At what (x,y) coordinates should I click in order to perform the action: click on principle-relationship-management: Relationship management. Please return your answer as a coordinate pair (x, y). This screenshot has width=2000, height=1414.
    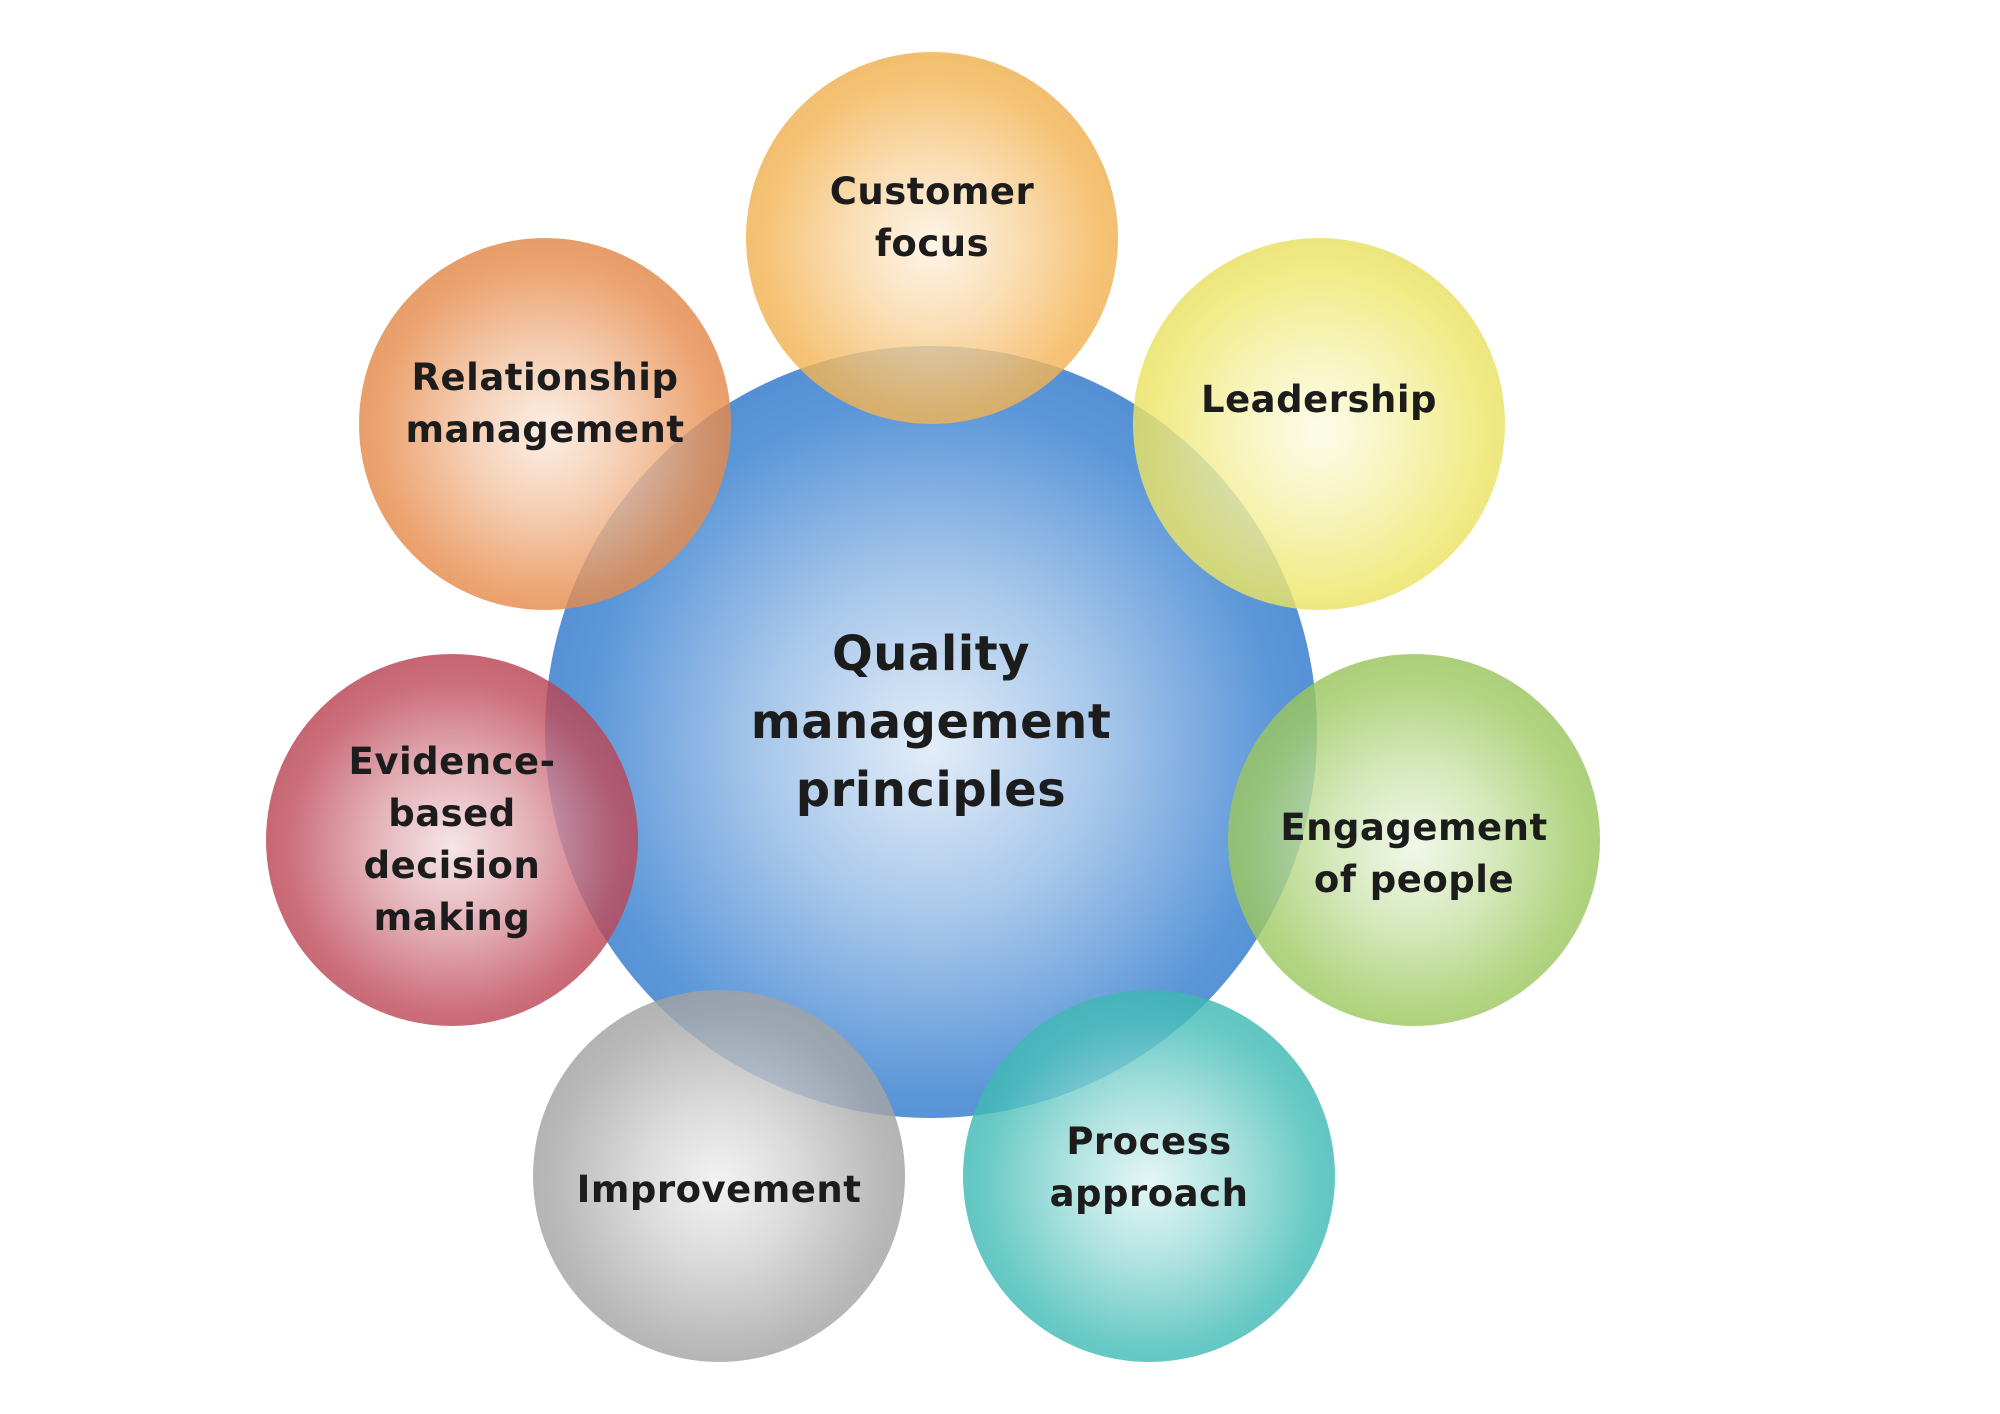
    Looking at the image, I should click on (545, 424).